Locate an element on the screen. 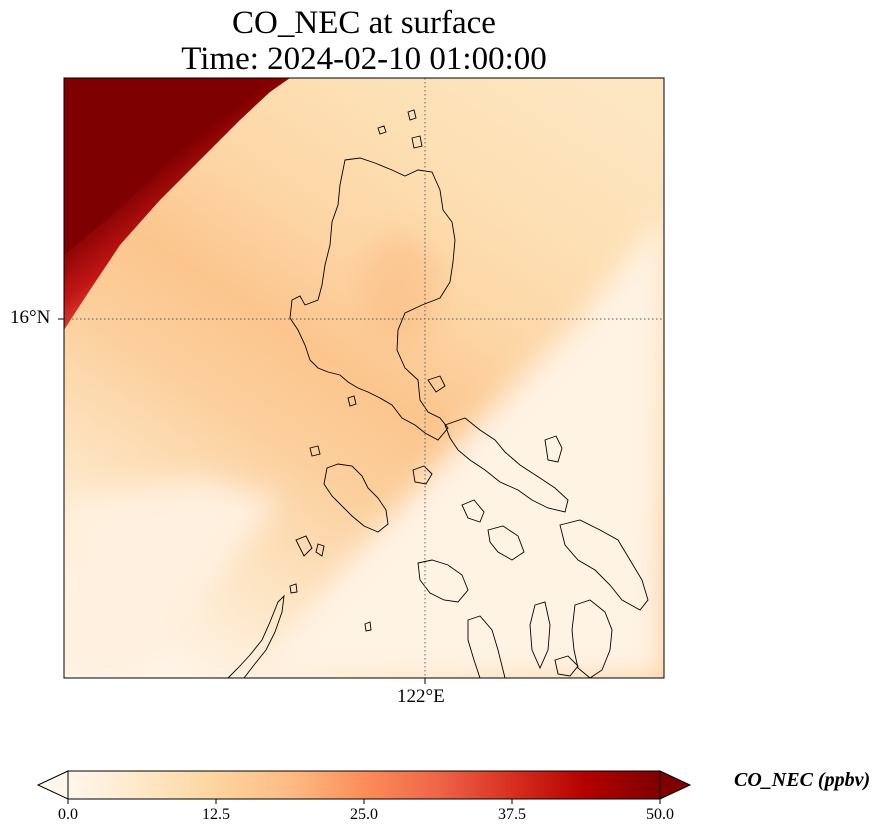 This screenshot has height=836, width=886. coastline-bicol is located at coordinates (506, 465).